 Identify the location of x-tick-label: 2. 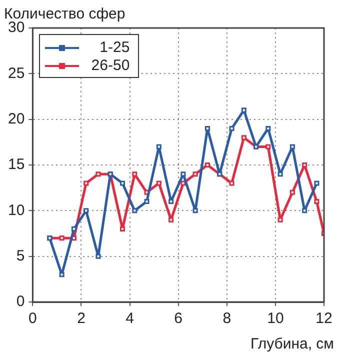
(81, 319).